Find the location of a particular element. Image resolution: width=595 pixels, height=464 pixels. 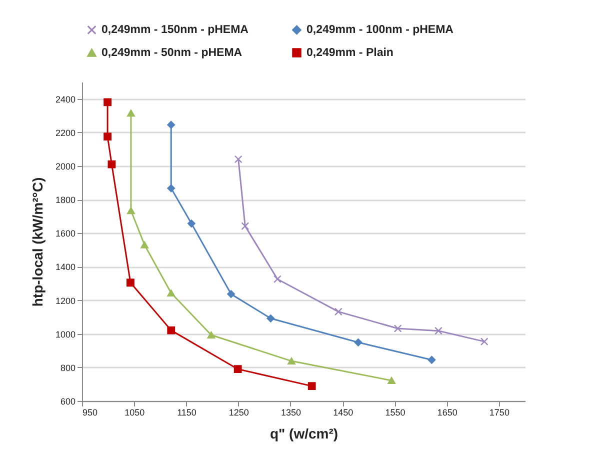

y-tick-label: 1400 is located at coordinates (65, 267).